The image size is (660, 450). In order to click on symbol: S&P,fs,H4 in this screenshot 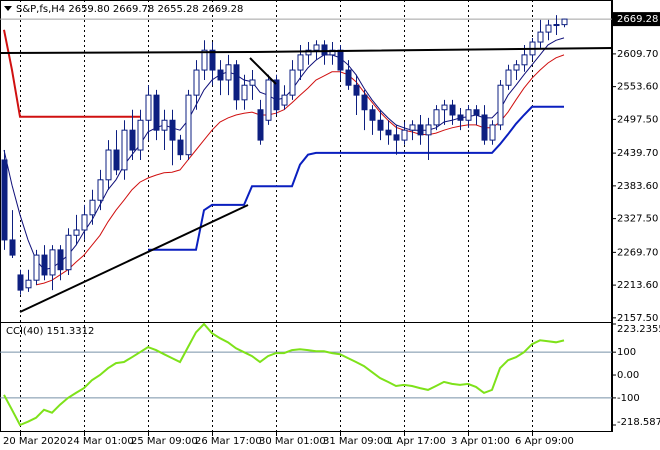, I will do `click(40, 9)`.